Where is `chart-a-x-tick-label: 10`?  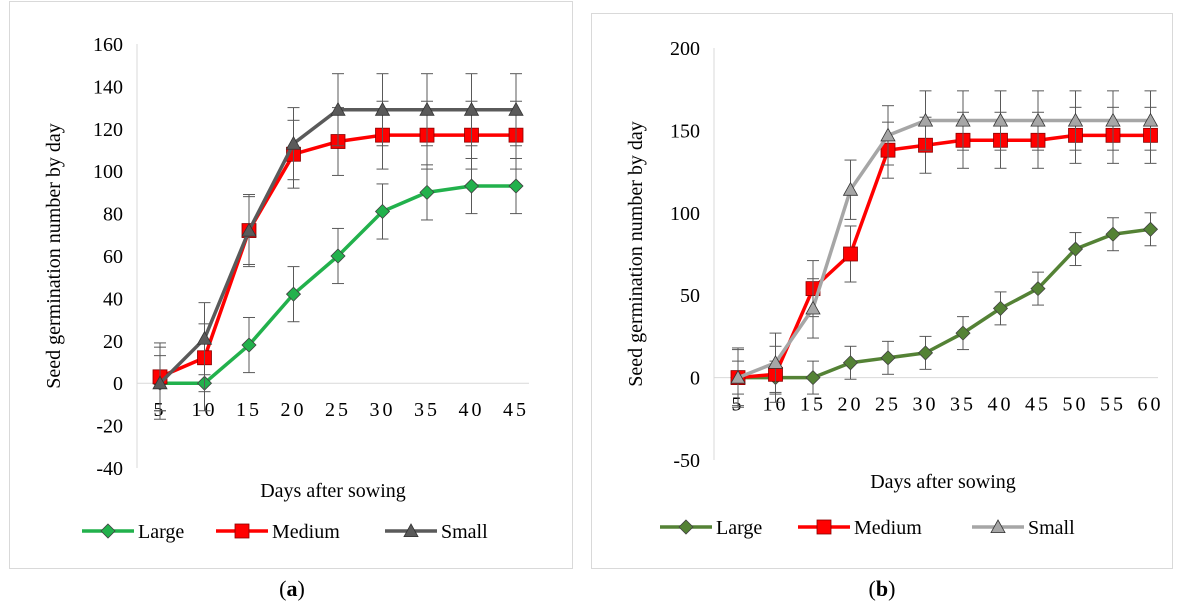
chart-a-x-tick-label: 10 is located at coordinates (205, 410).